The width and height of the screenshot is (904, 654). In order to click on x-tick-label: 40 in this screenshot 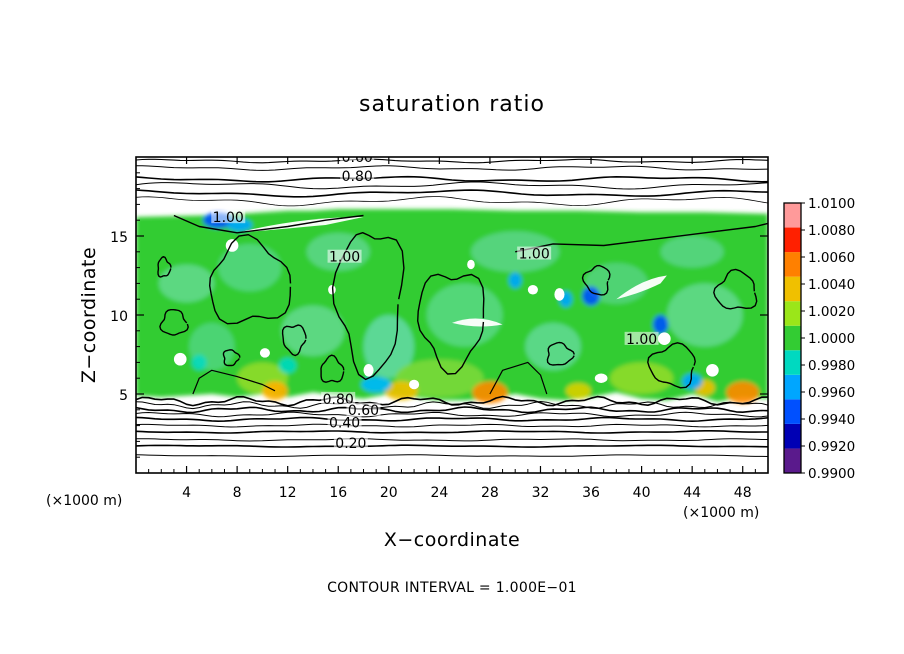, I will do `click(642, 493)`.